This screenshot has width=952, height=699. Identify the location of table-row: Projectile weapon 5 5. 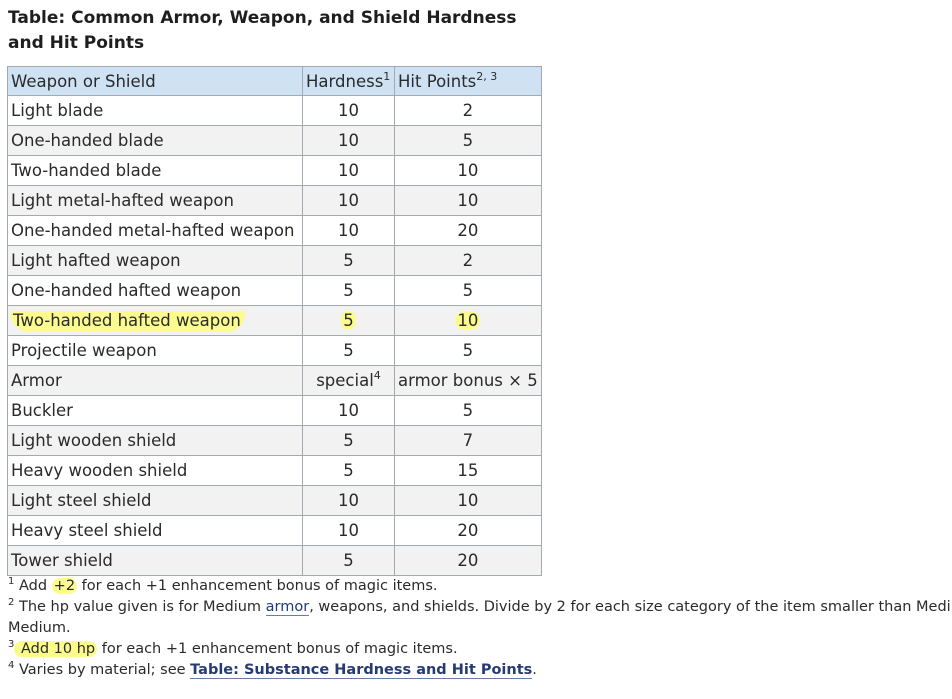
(274, 350).